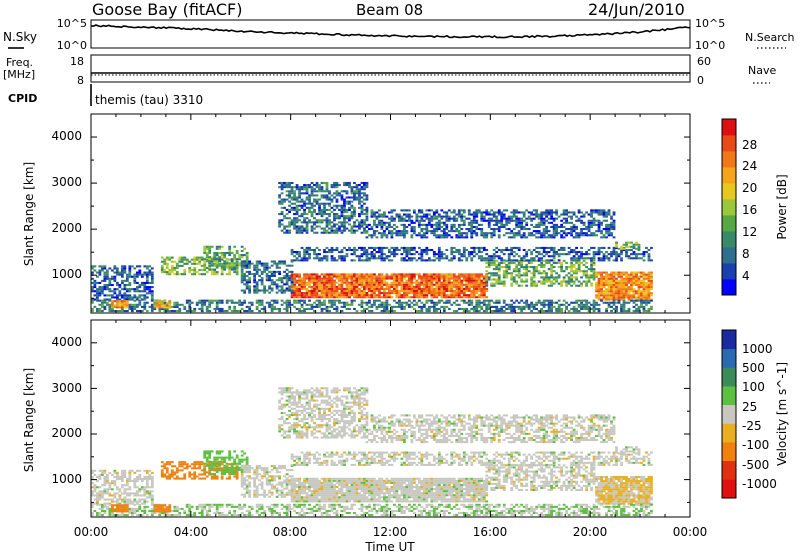  What do you see at coordinates (145, 282) in the screenshot?
I see `power-cell-1958` at bounding box center [145, 282].